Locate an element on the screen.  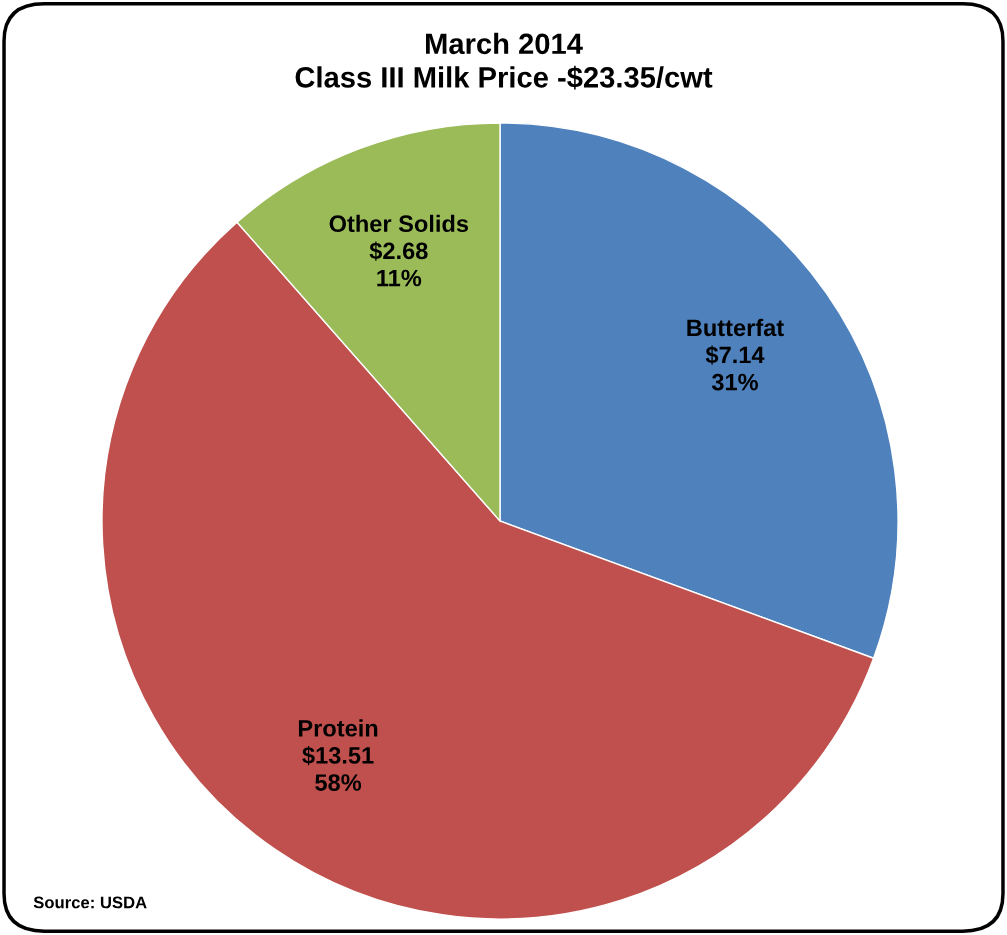
data-label: $2.68 11% is located at coordinates (398, 264).